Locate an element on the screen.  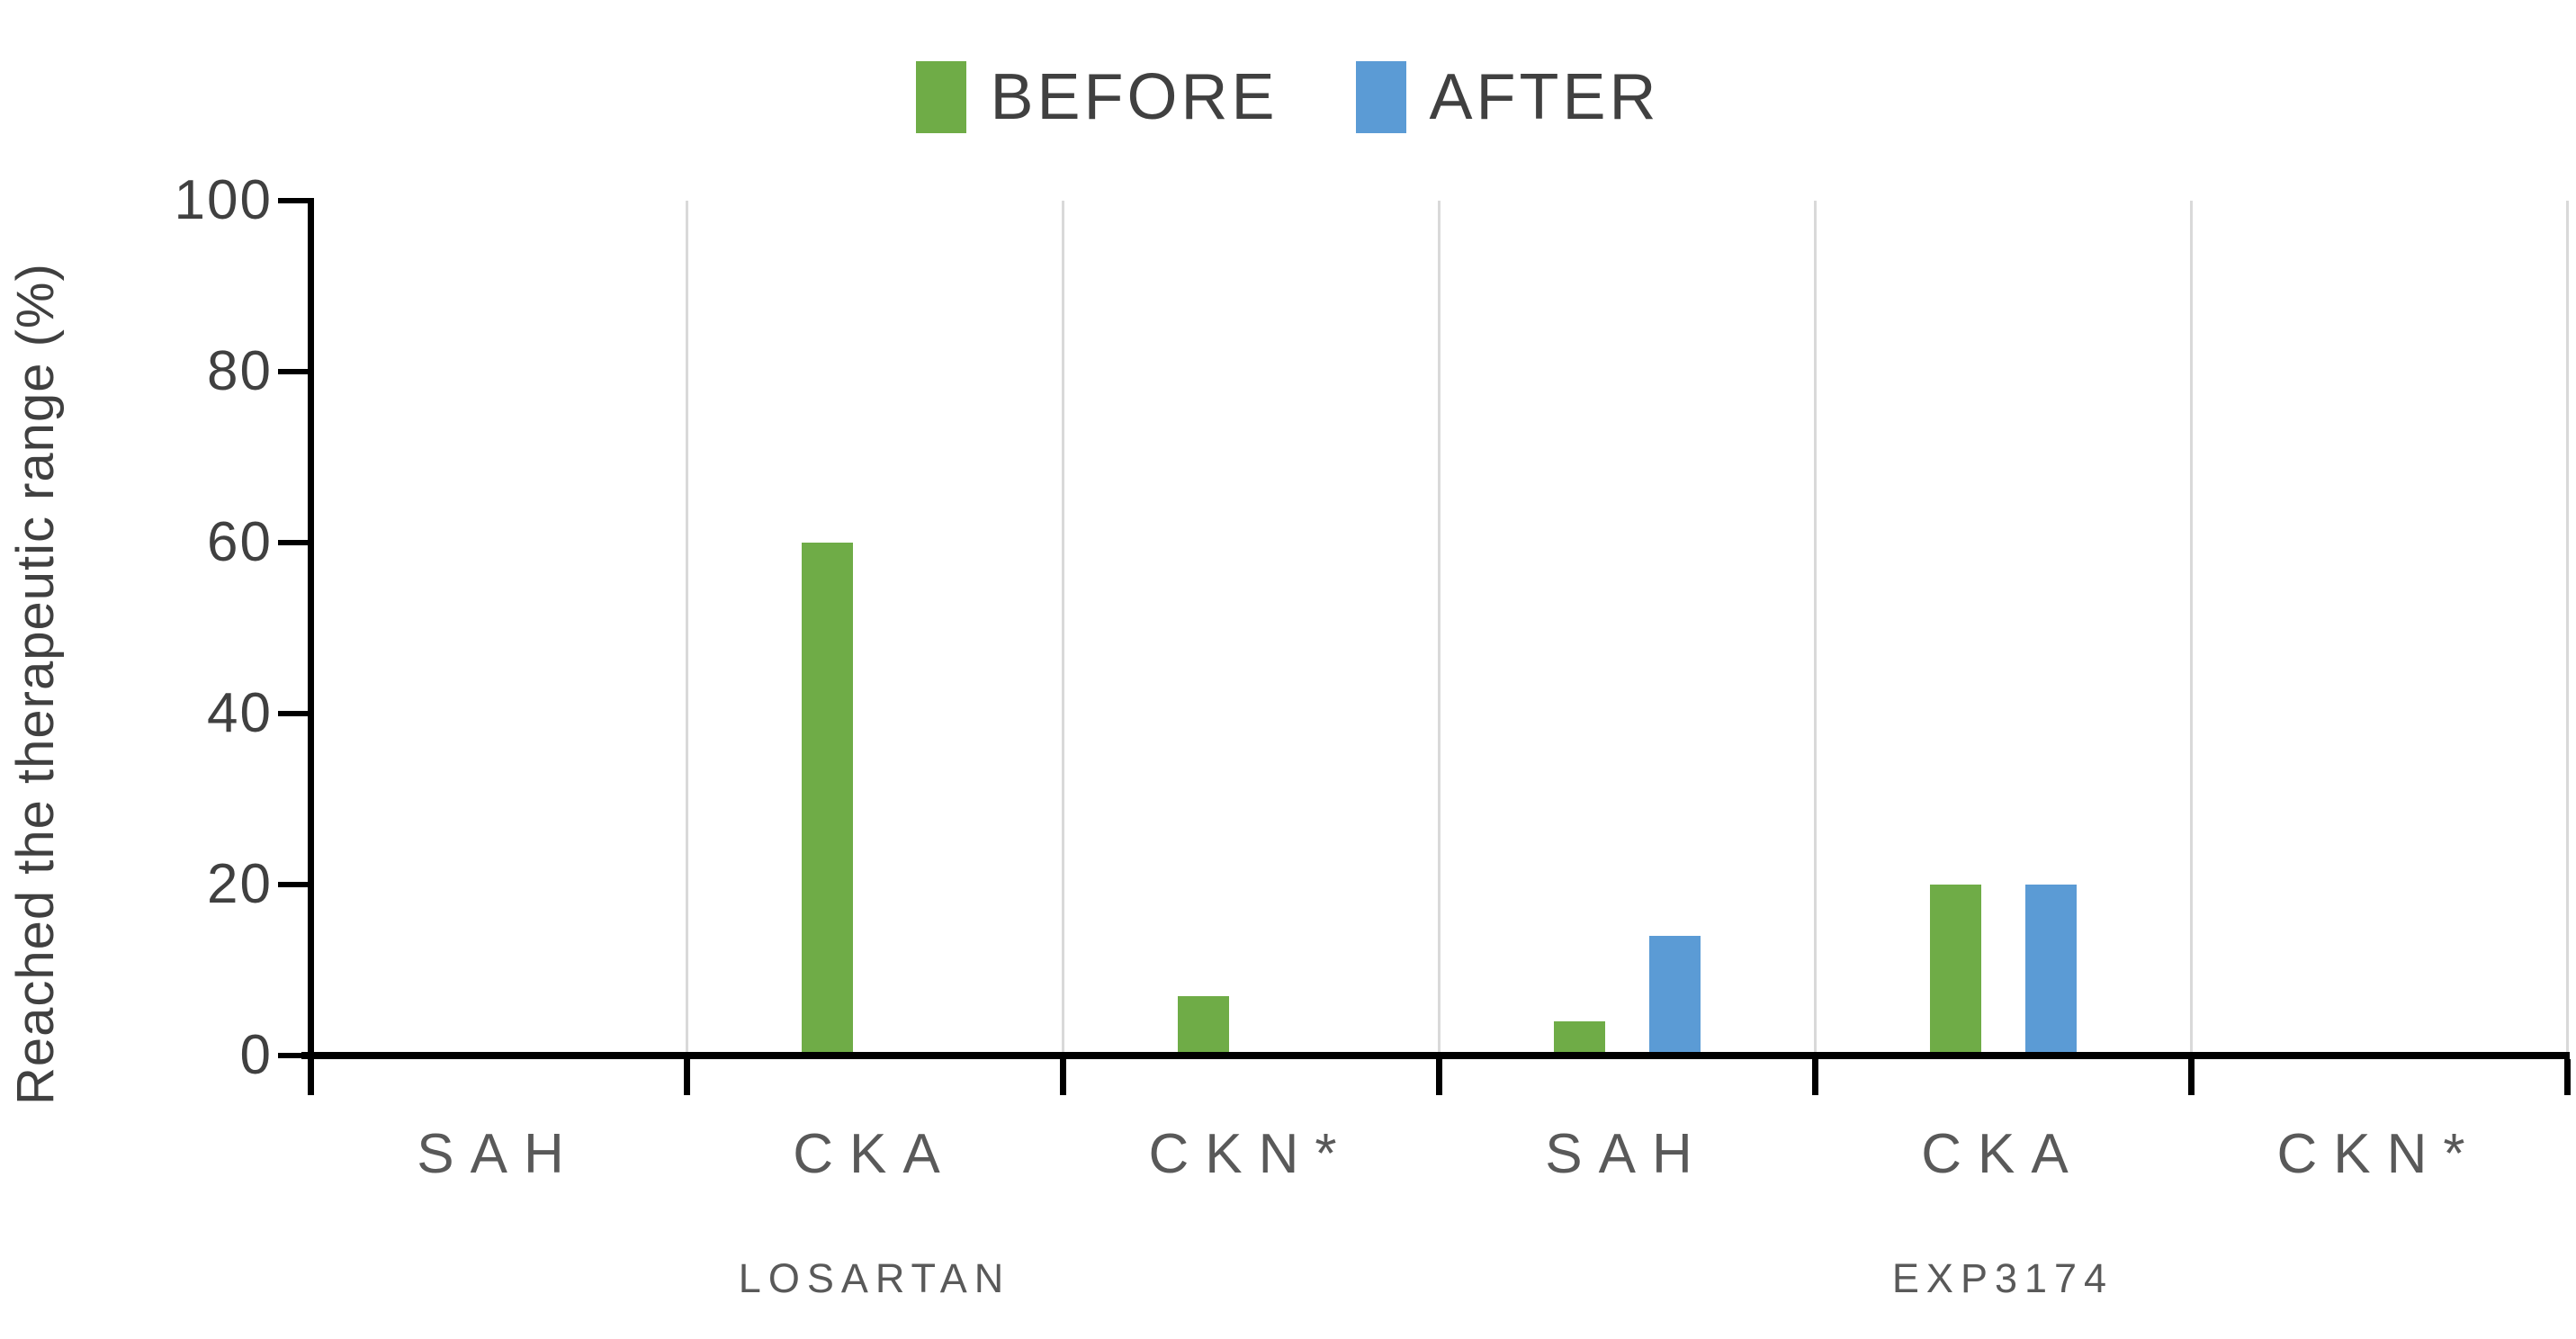
x-group-label: LOSARTAN is located at coordinates (875, 1278).